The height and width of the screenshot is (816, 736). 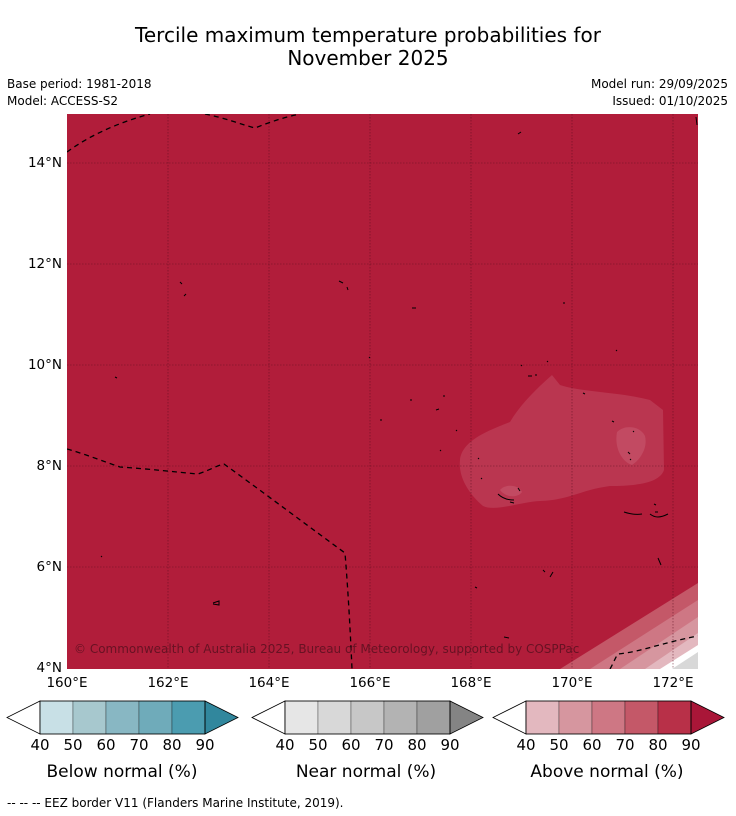 What do you see at coordinates (40, 745) in the screenshot?
I see `below-colorbar-tick: 40` at bounding box center [40, 745].